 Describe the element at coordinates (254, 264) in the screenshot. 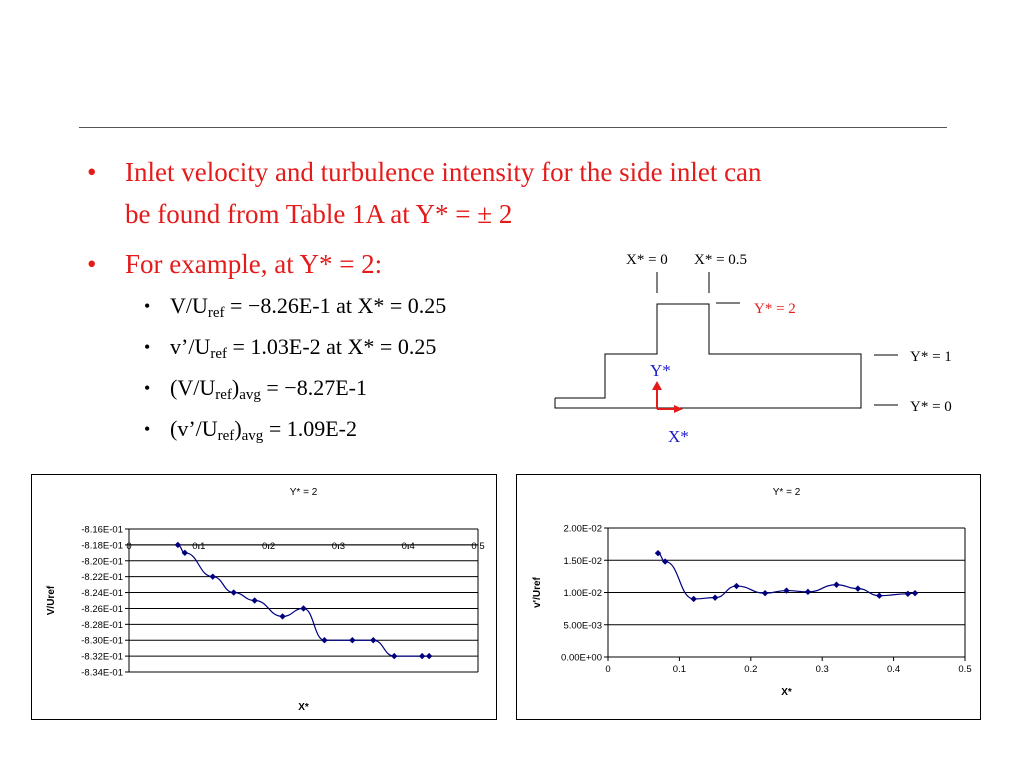

I see `bullet-example-text: For example, at Y* = 2:` at that location.